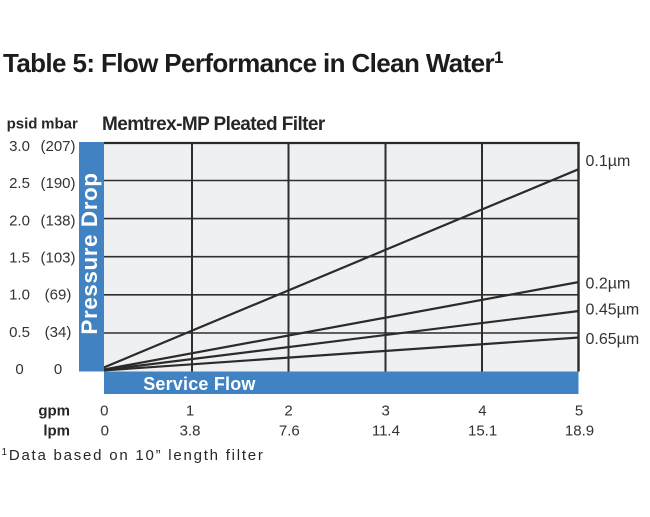 This screenshot has height=517, width=650. What do you see at coordinates (190, 430) in the screenshot?
I see `svg-text: 3.8` at bounding box center [190, 430].